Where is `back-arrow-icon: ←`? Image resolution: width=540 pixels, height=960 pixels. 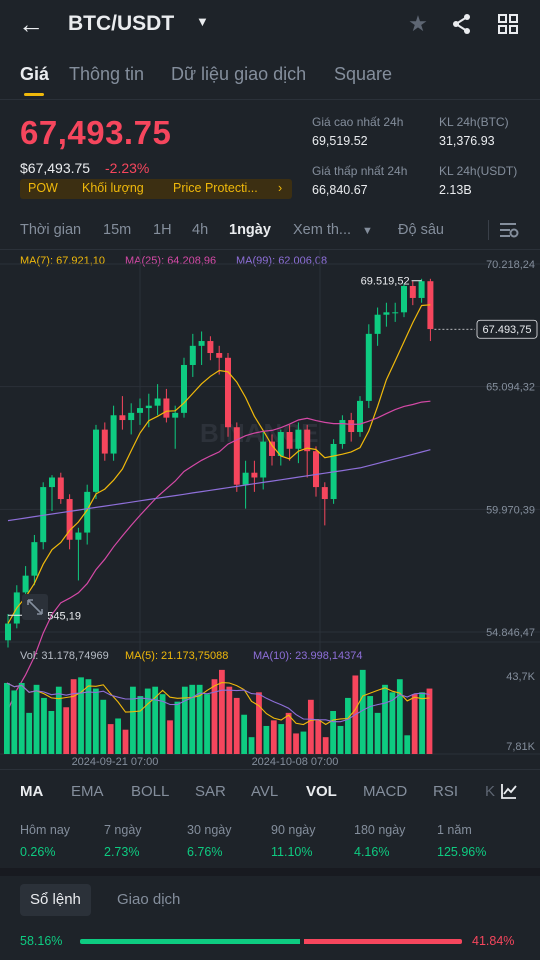
back-arrow-icon: ← is located at coordinates (31, 24).